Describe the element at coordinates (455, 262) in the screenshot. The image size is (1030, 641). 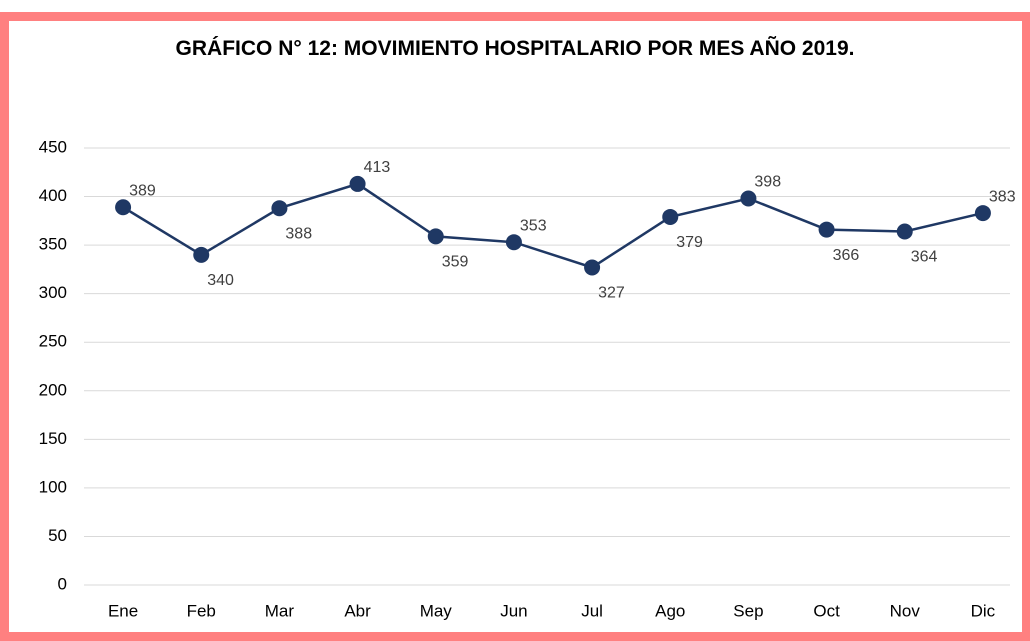
I see `data-label: 359` at that location.